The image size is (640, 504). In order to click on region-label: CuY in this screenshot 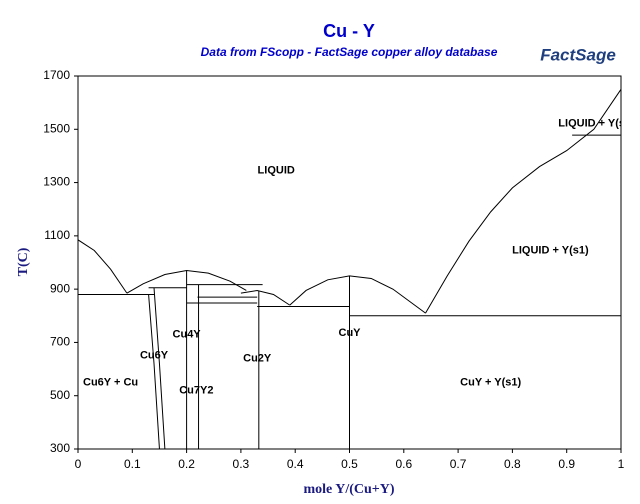, I will do `click(350, 333)`.